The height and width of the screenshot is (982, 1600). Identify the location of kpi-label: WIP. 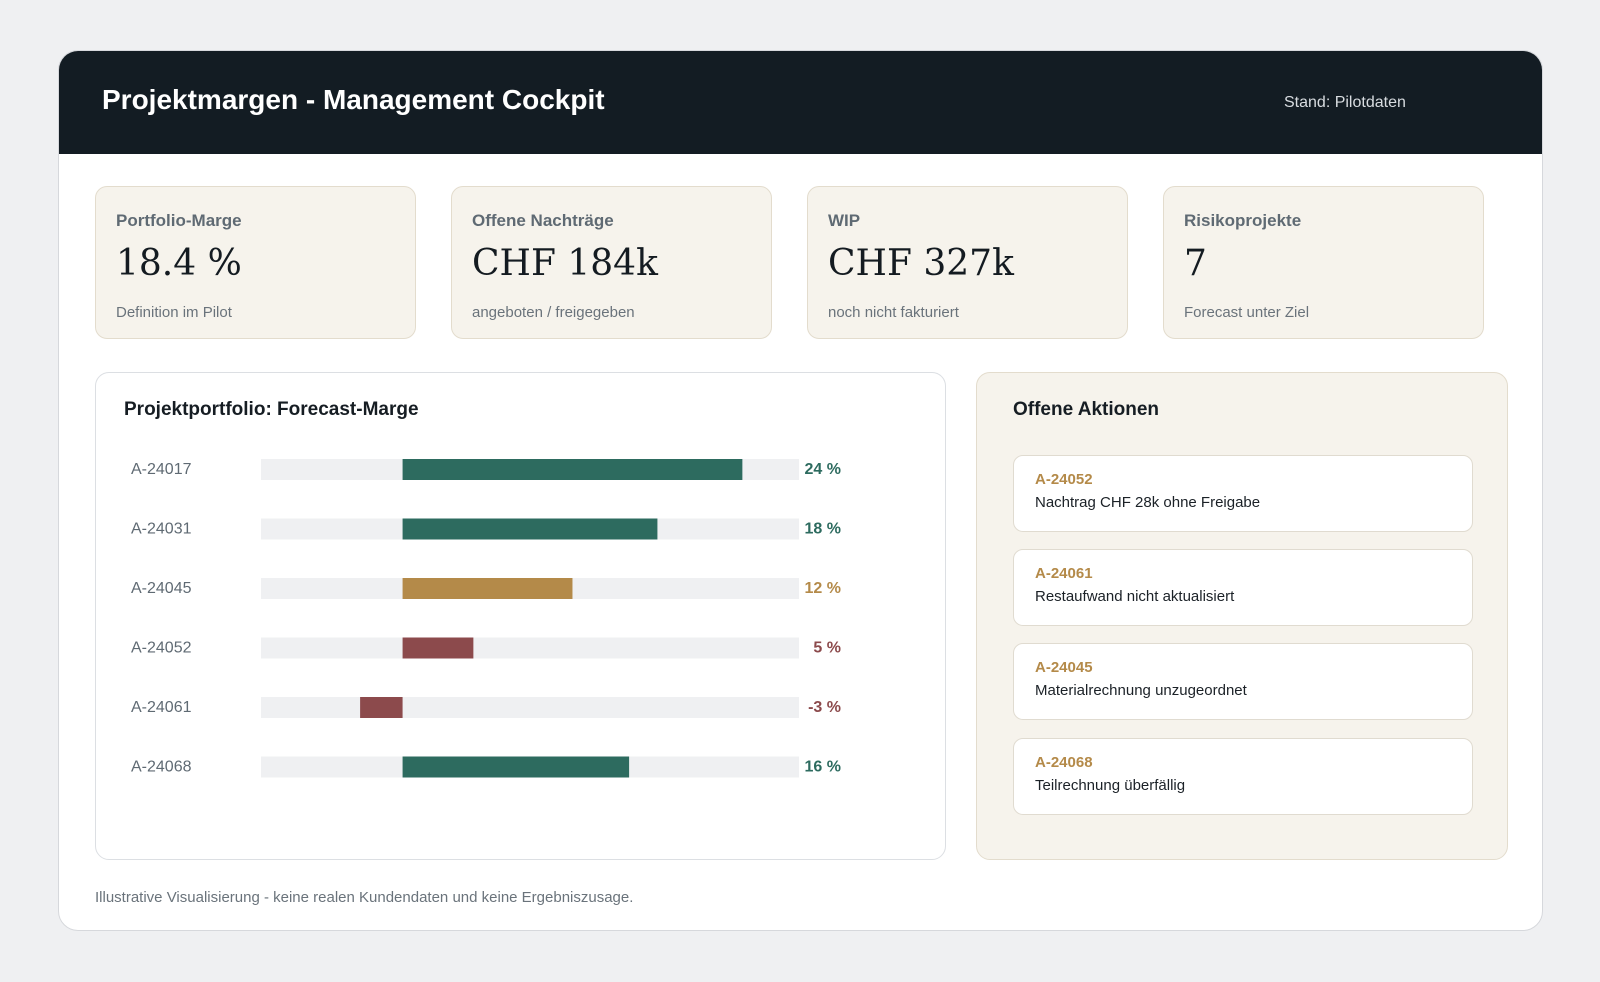
(844, 220).